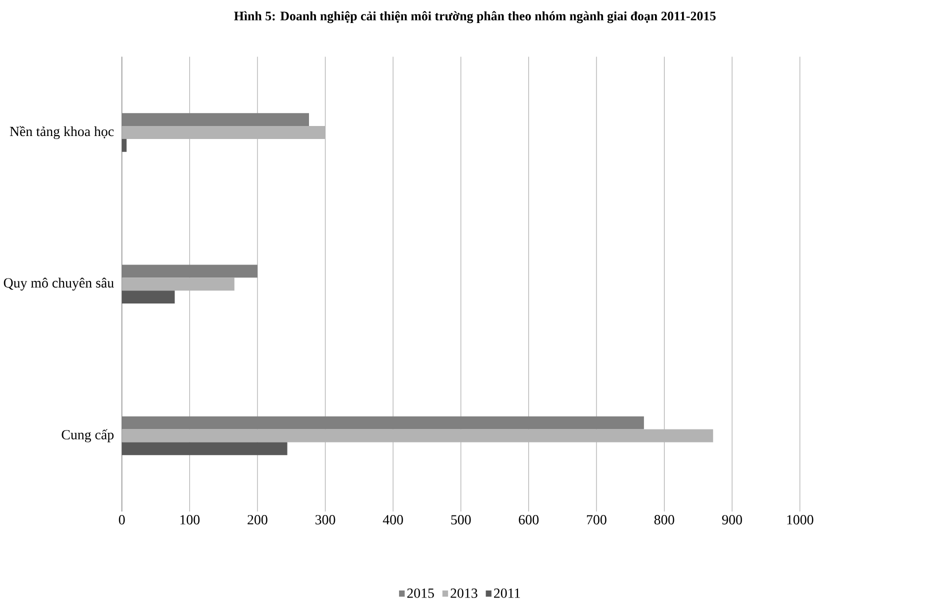 The image size is (947, 603). I want to click on y-tick-label: Nền tảng khoa học, so click(62, 132).